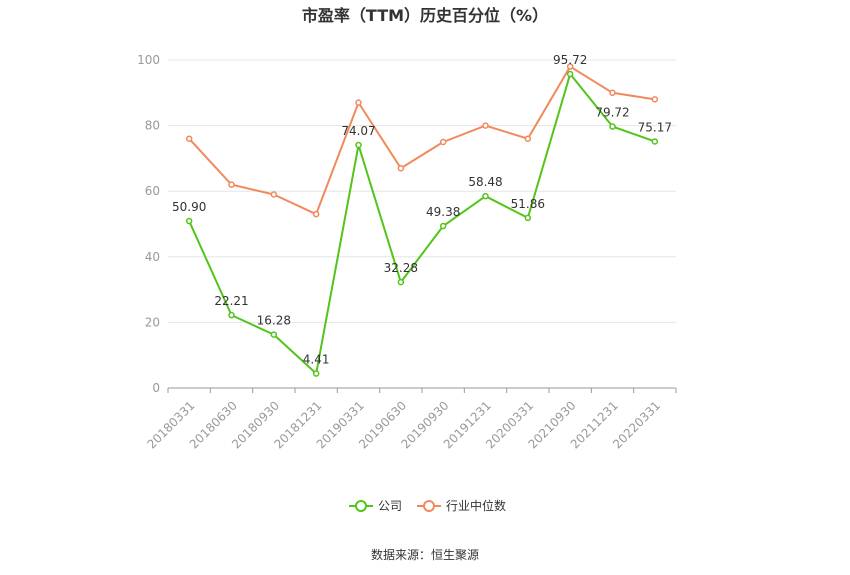 This screenshot has height=575, width=850. Describe the element at coordinates (570, 60) in the screenshot. I see `data-label: 95.72` at that location.